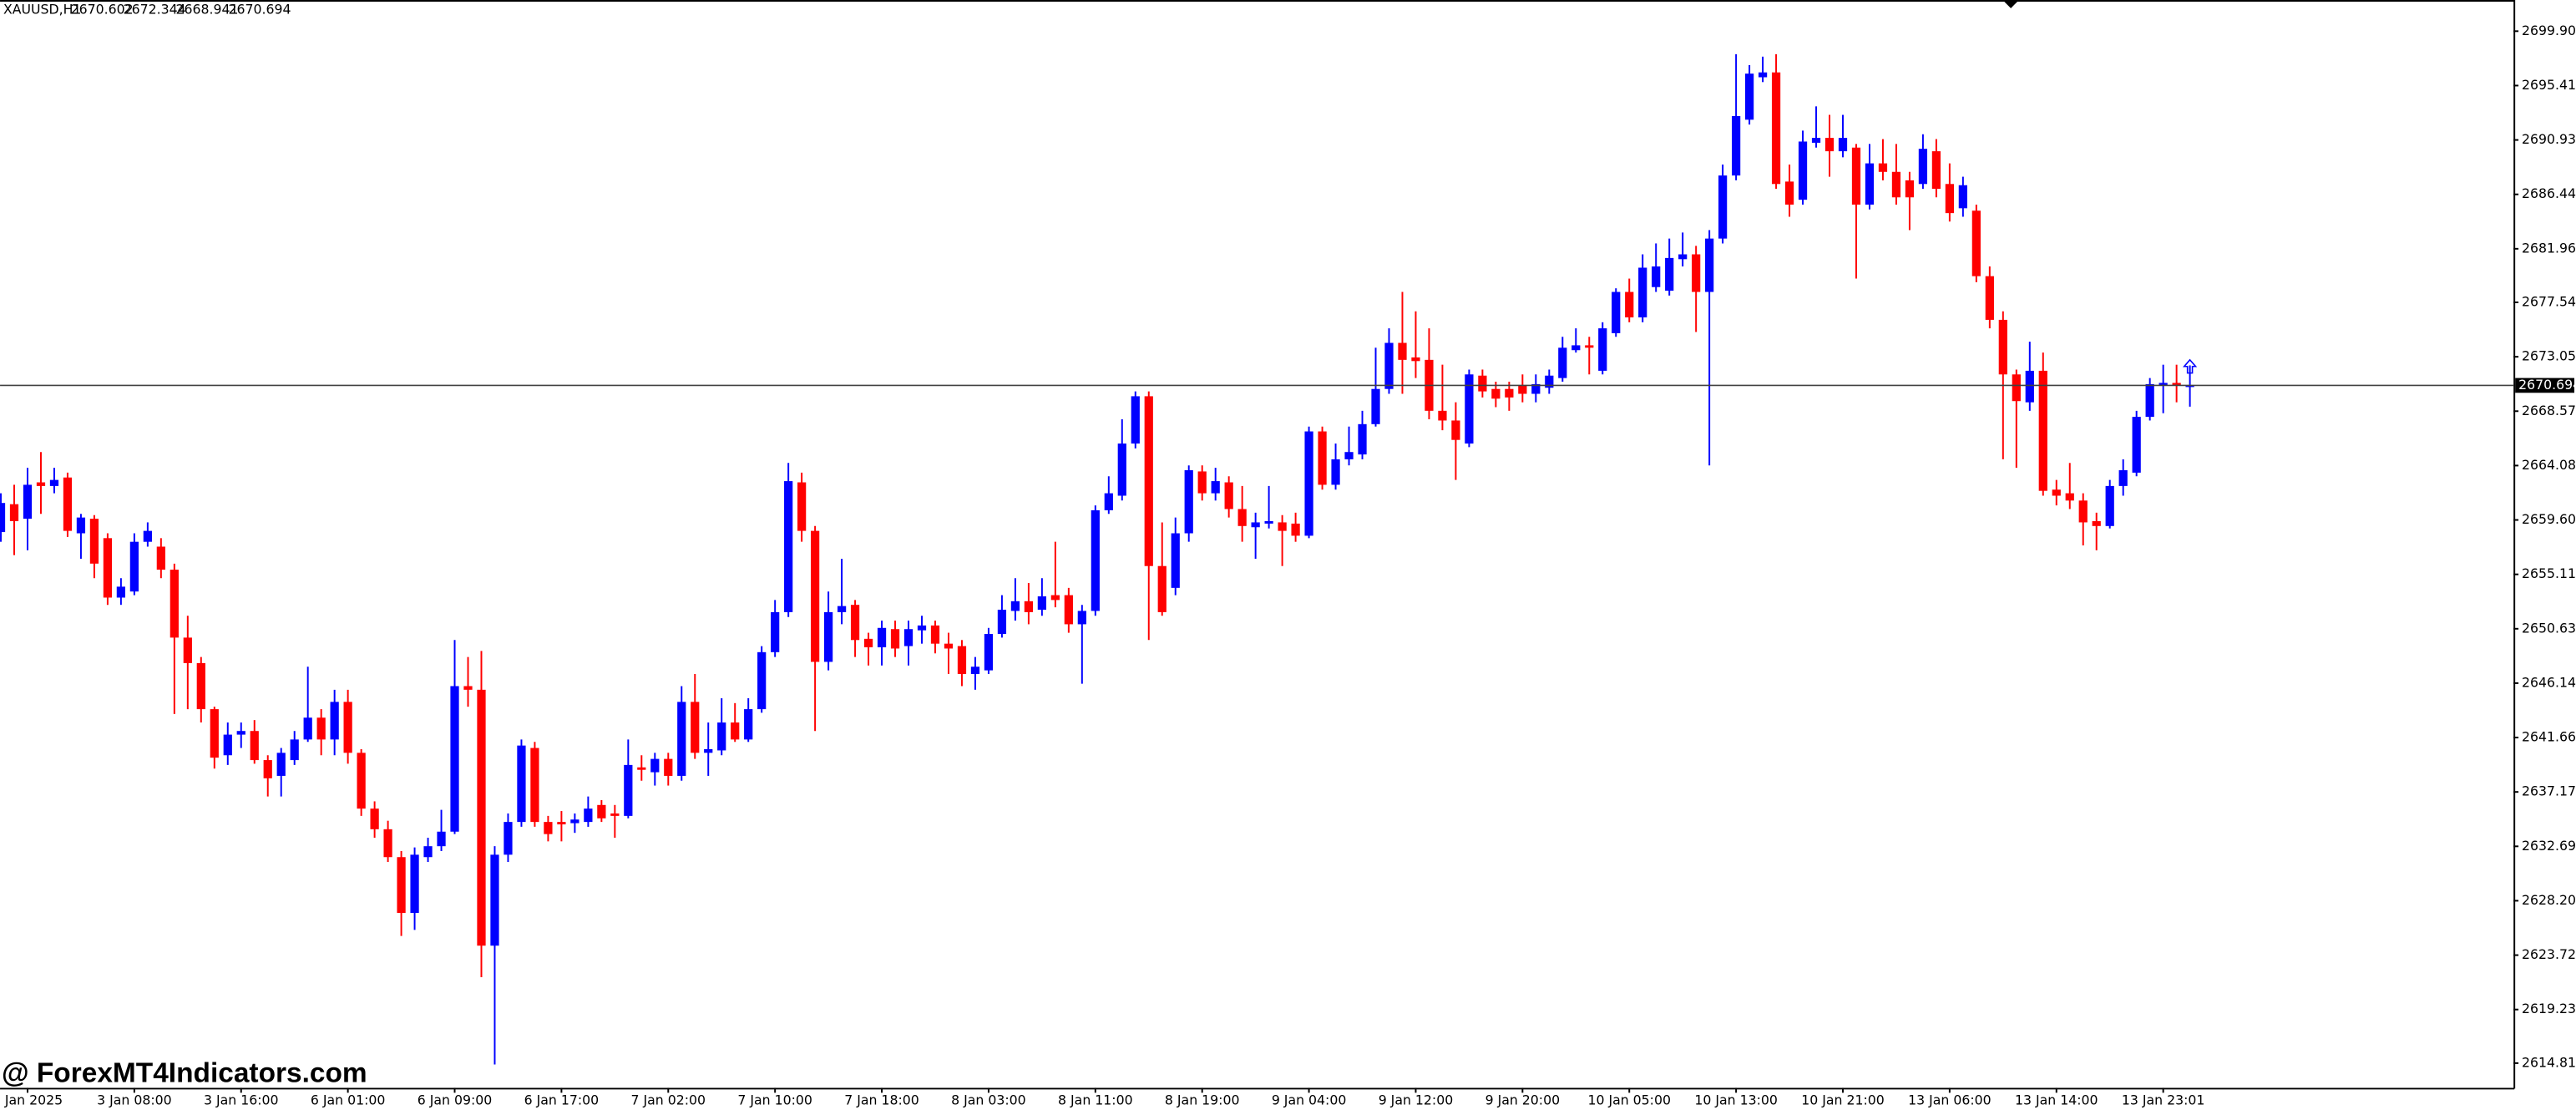 The width and height of the screenshot is (2576, 1110). Describe the element at coordinates (2549, 85) in the screenshot. I see `y-tick-label: 2695.415` at that location.